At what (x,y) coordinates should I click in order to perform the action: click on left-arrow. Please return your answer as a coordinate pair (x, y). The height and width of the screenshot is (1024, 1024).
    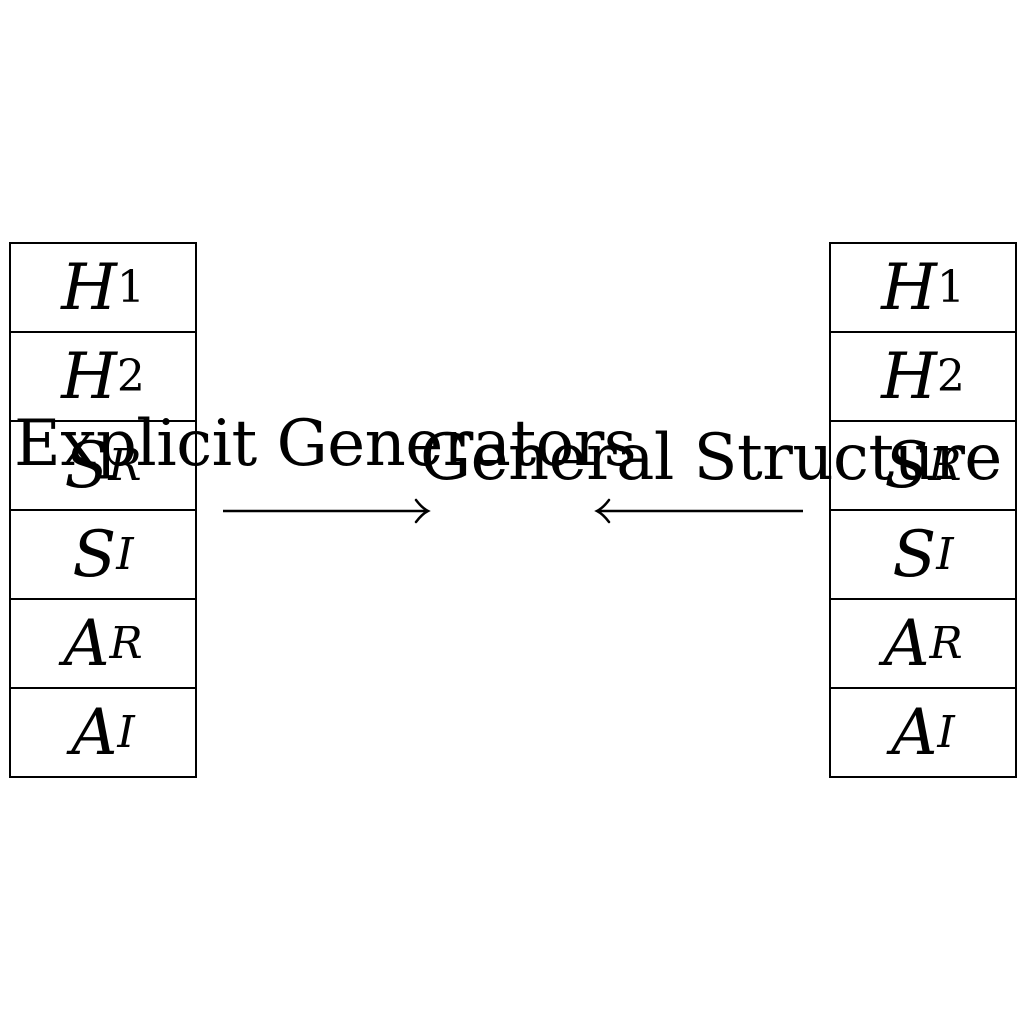
    Looking at the image, I should click on (698, 511).